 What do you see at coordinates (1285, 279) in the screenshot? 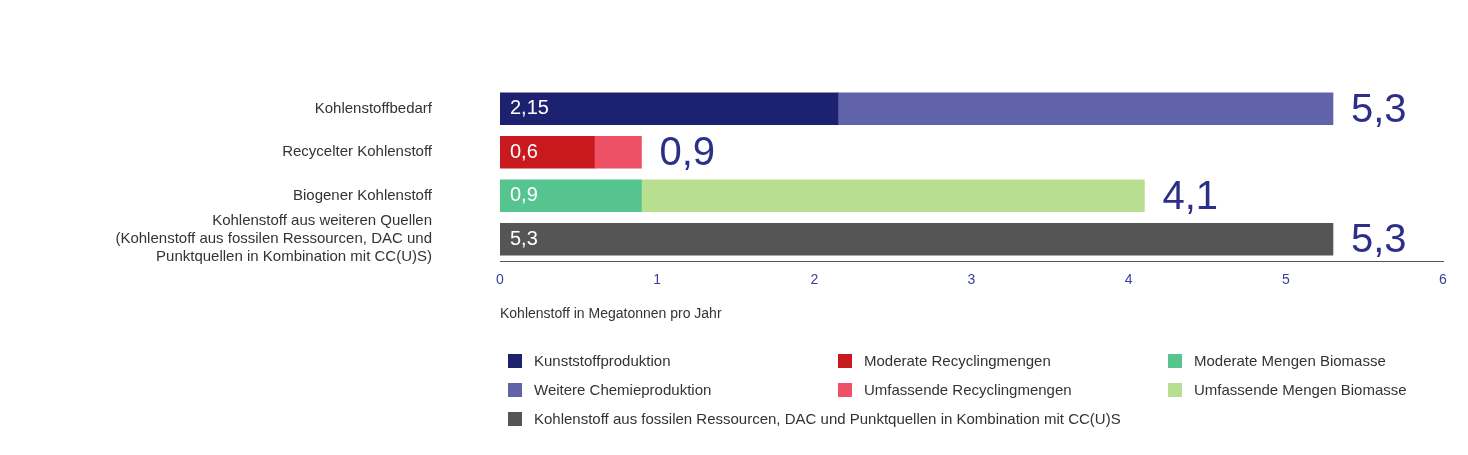
I see `x-tick-label: 5` at bounding box center [1285, 279].